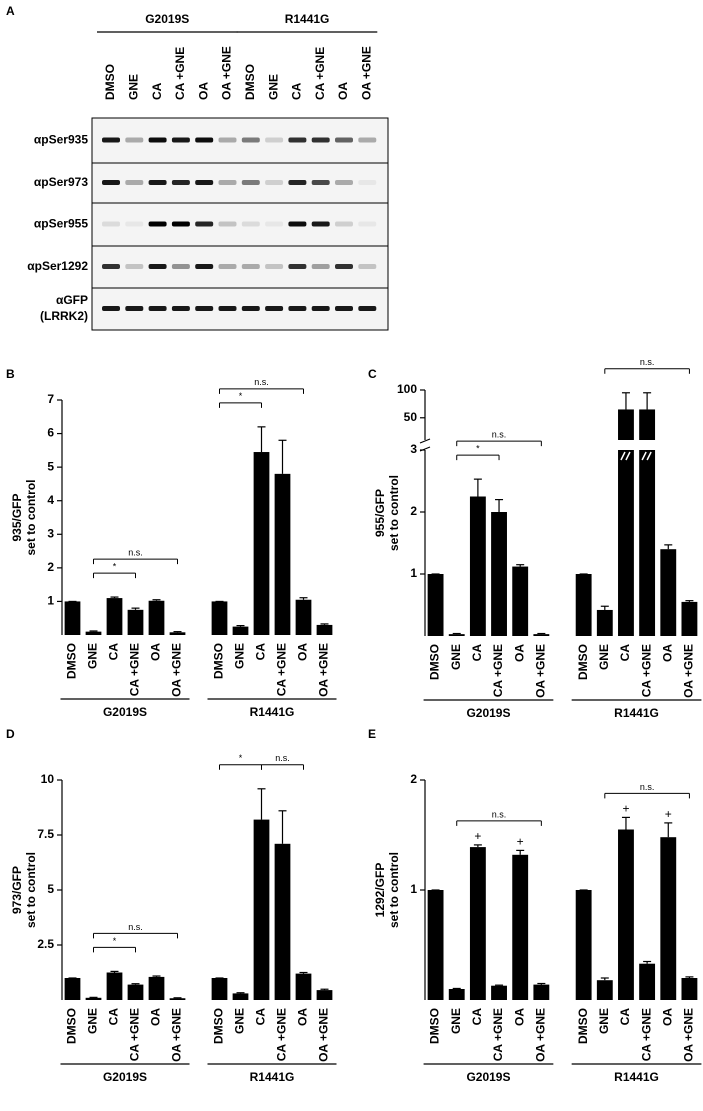 The image size is (703, 1111). I want to click on row-label: αpSer955, so click(61, 224).